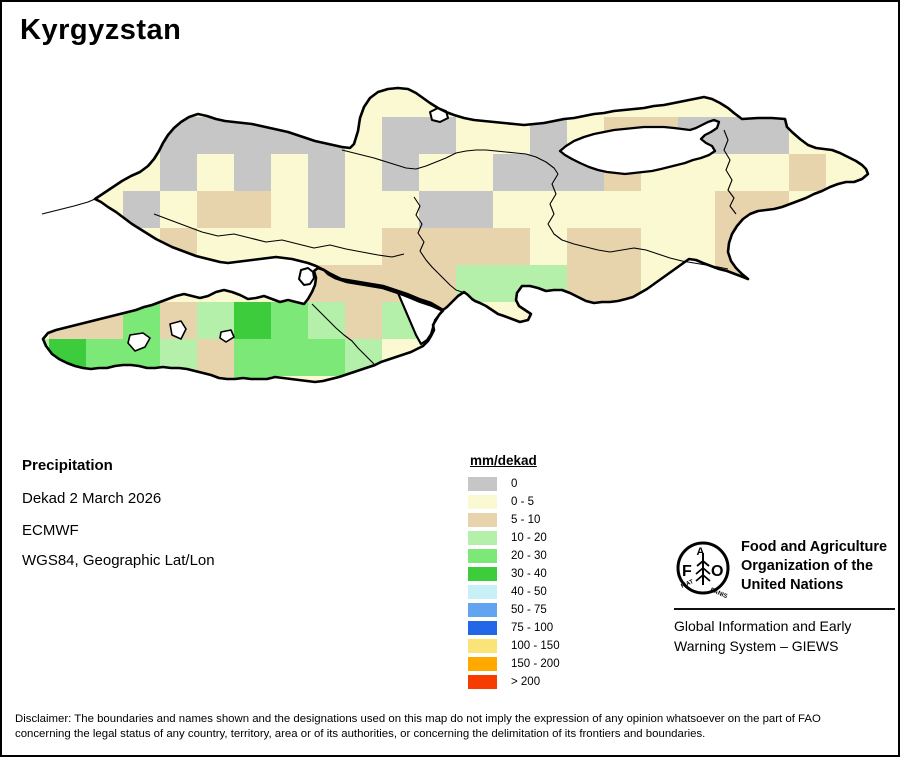 The width and height of the screenshot is (900, 757). Describe the element at coordinates (529, 556) in the screenshot. I see `legend-label: 20 - 30` at that location.